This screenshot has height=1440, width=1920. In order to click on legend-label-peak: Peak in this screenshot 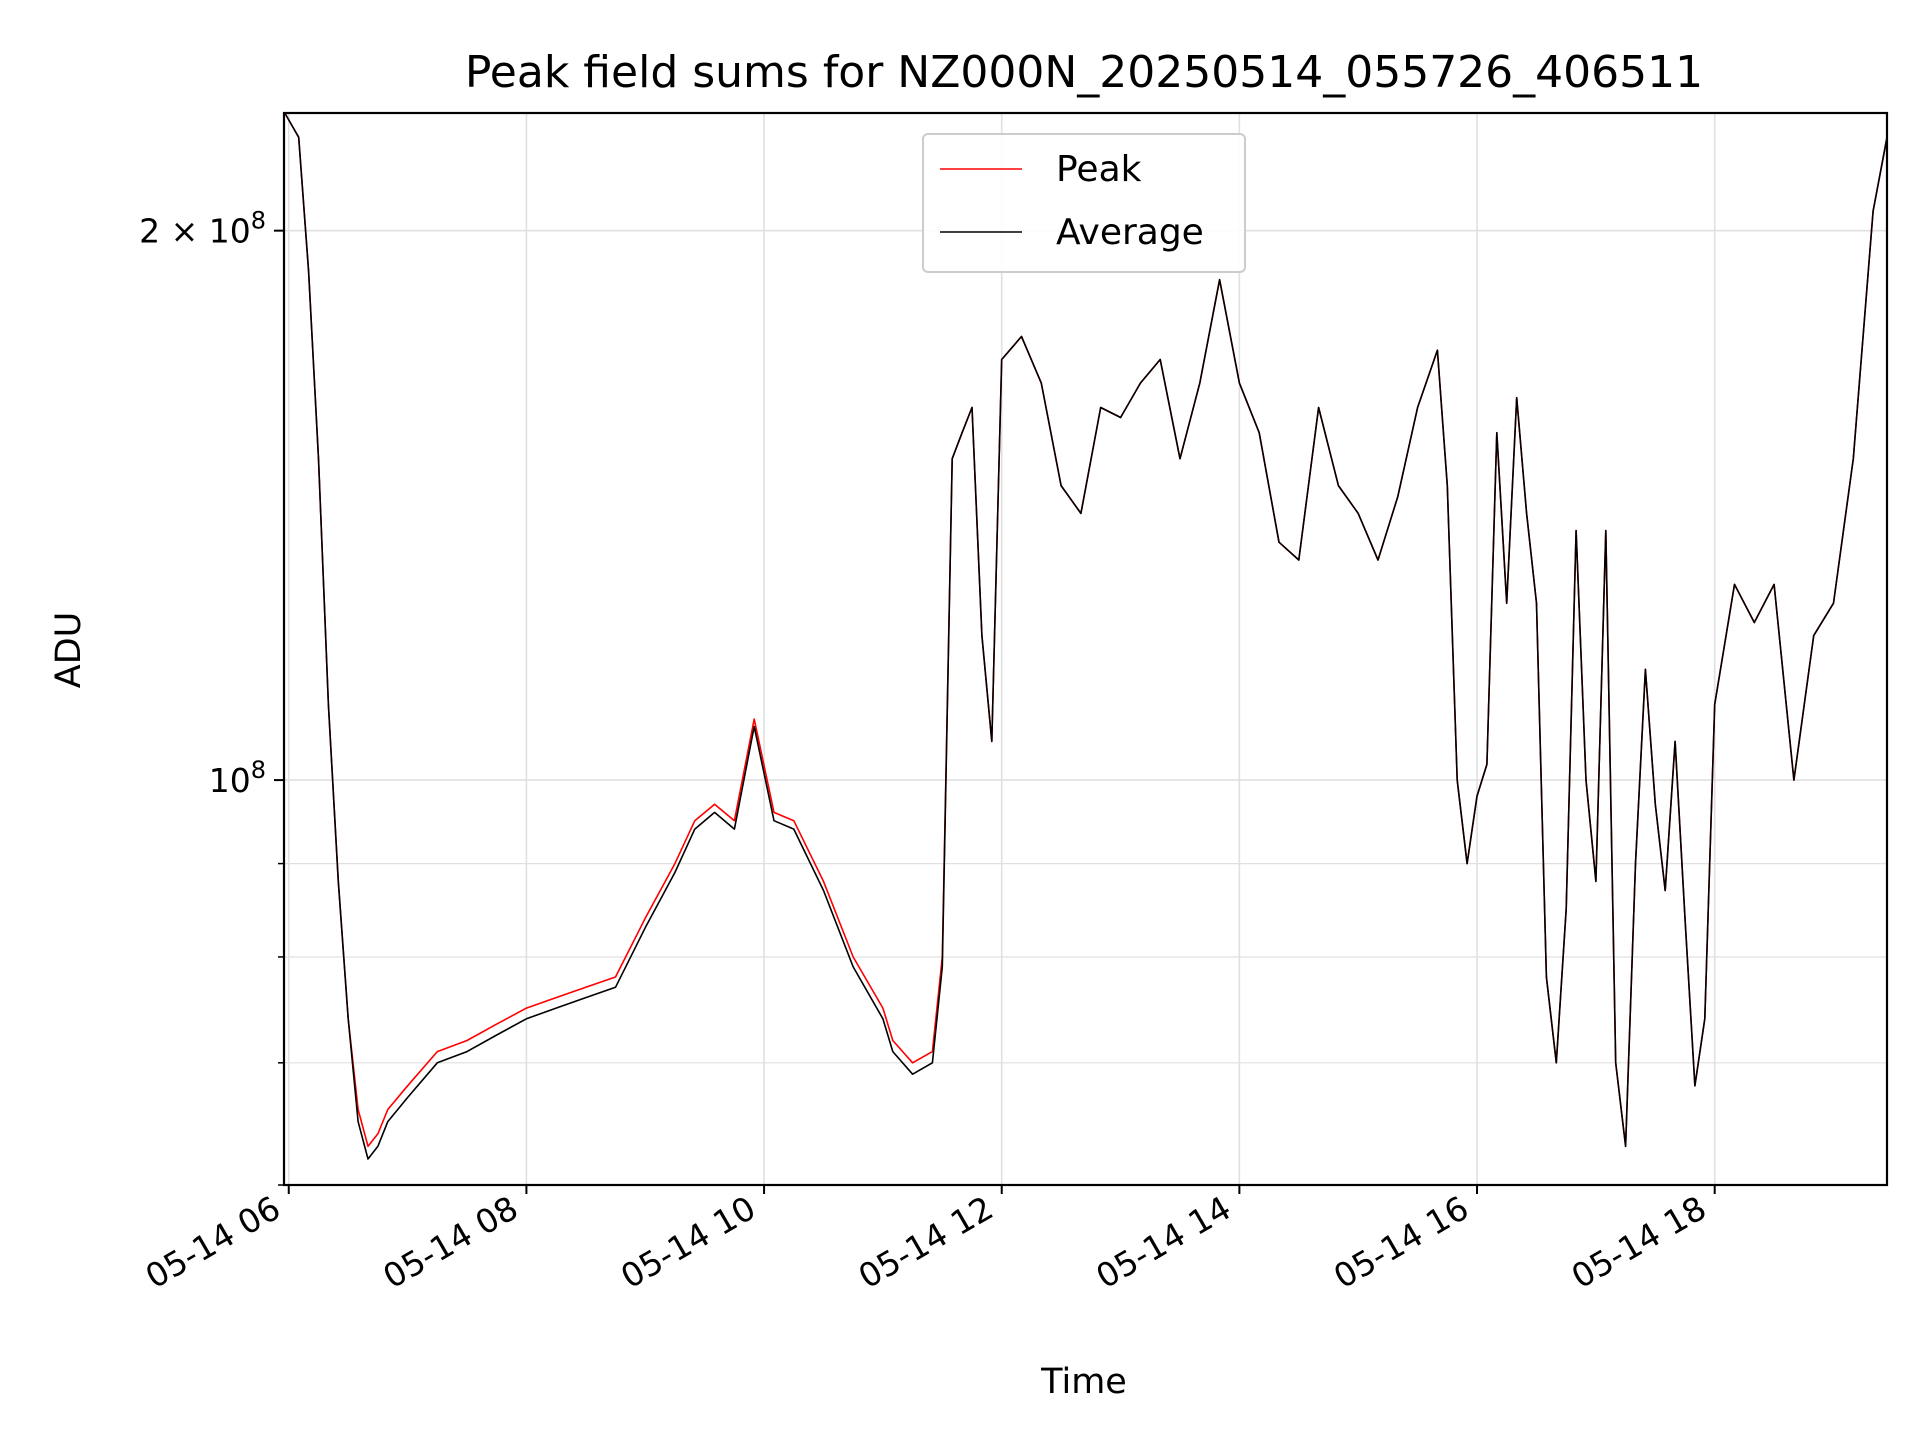, I will do `click(1099, 169)`.